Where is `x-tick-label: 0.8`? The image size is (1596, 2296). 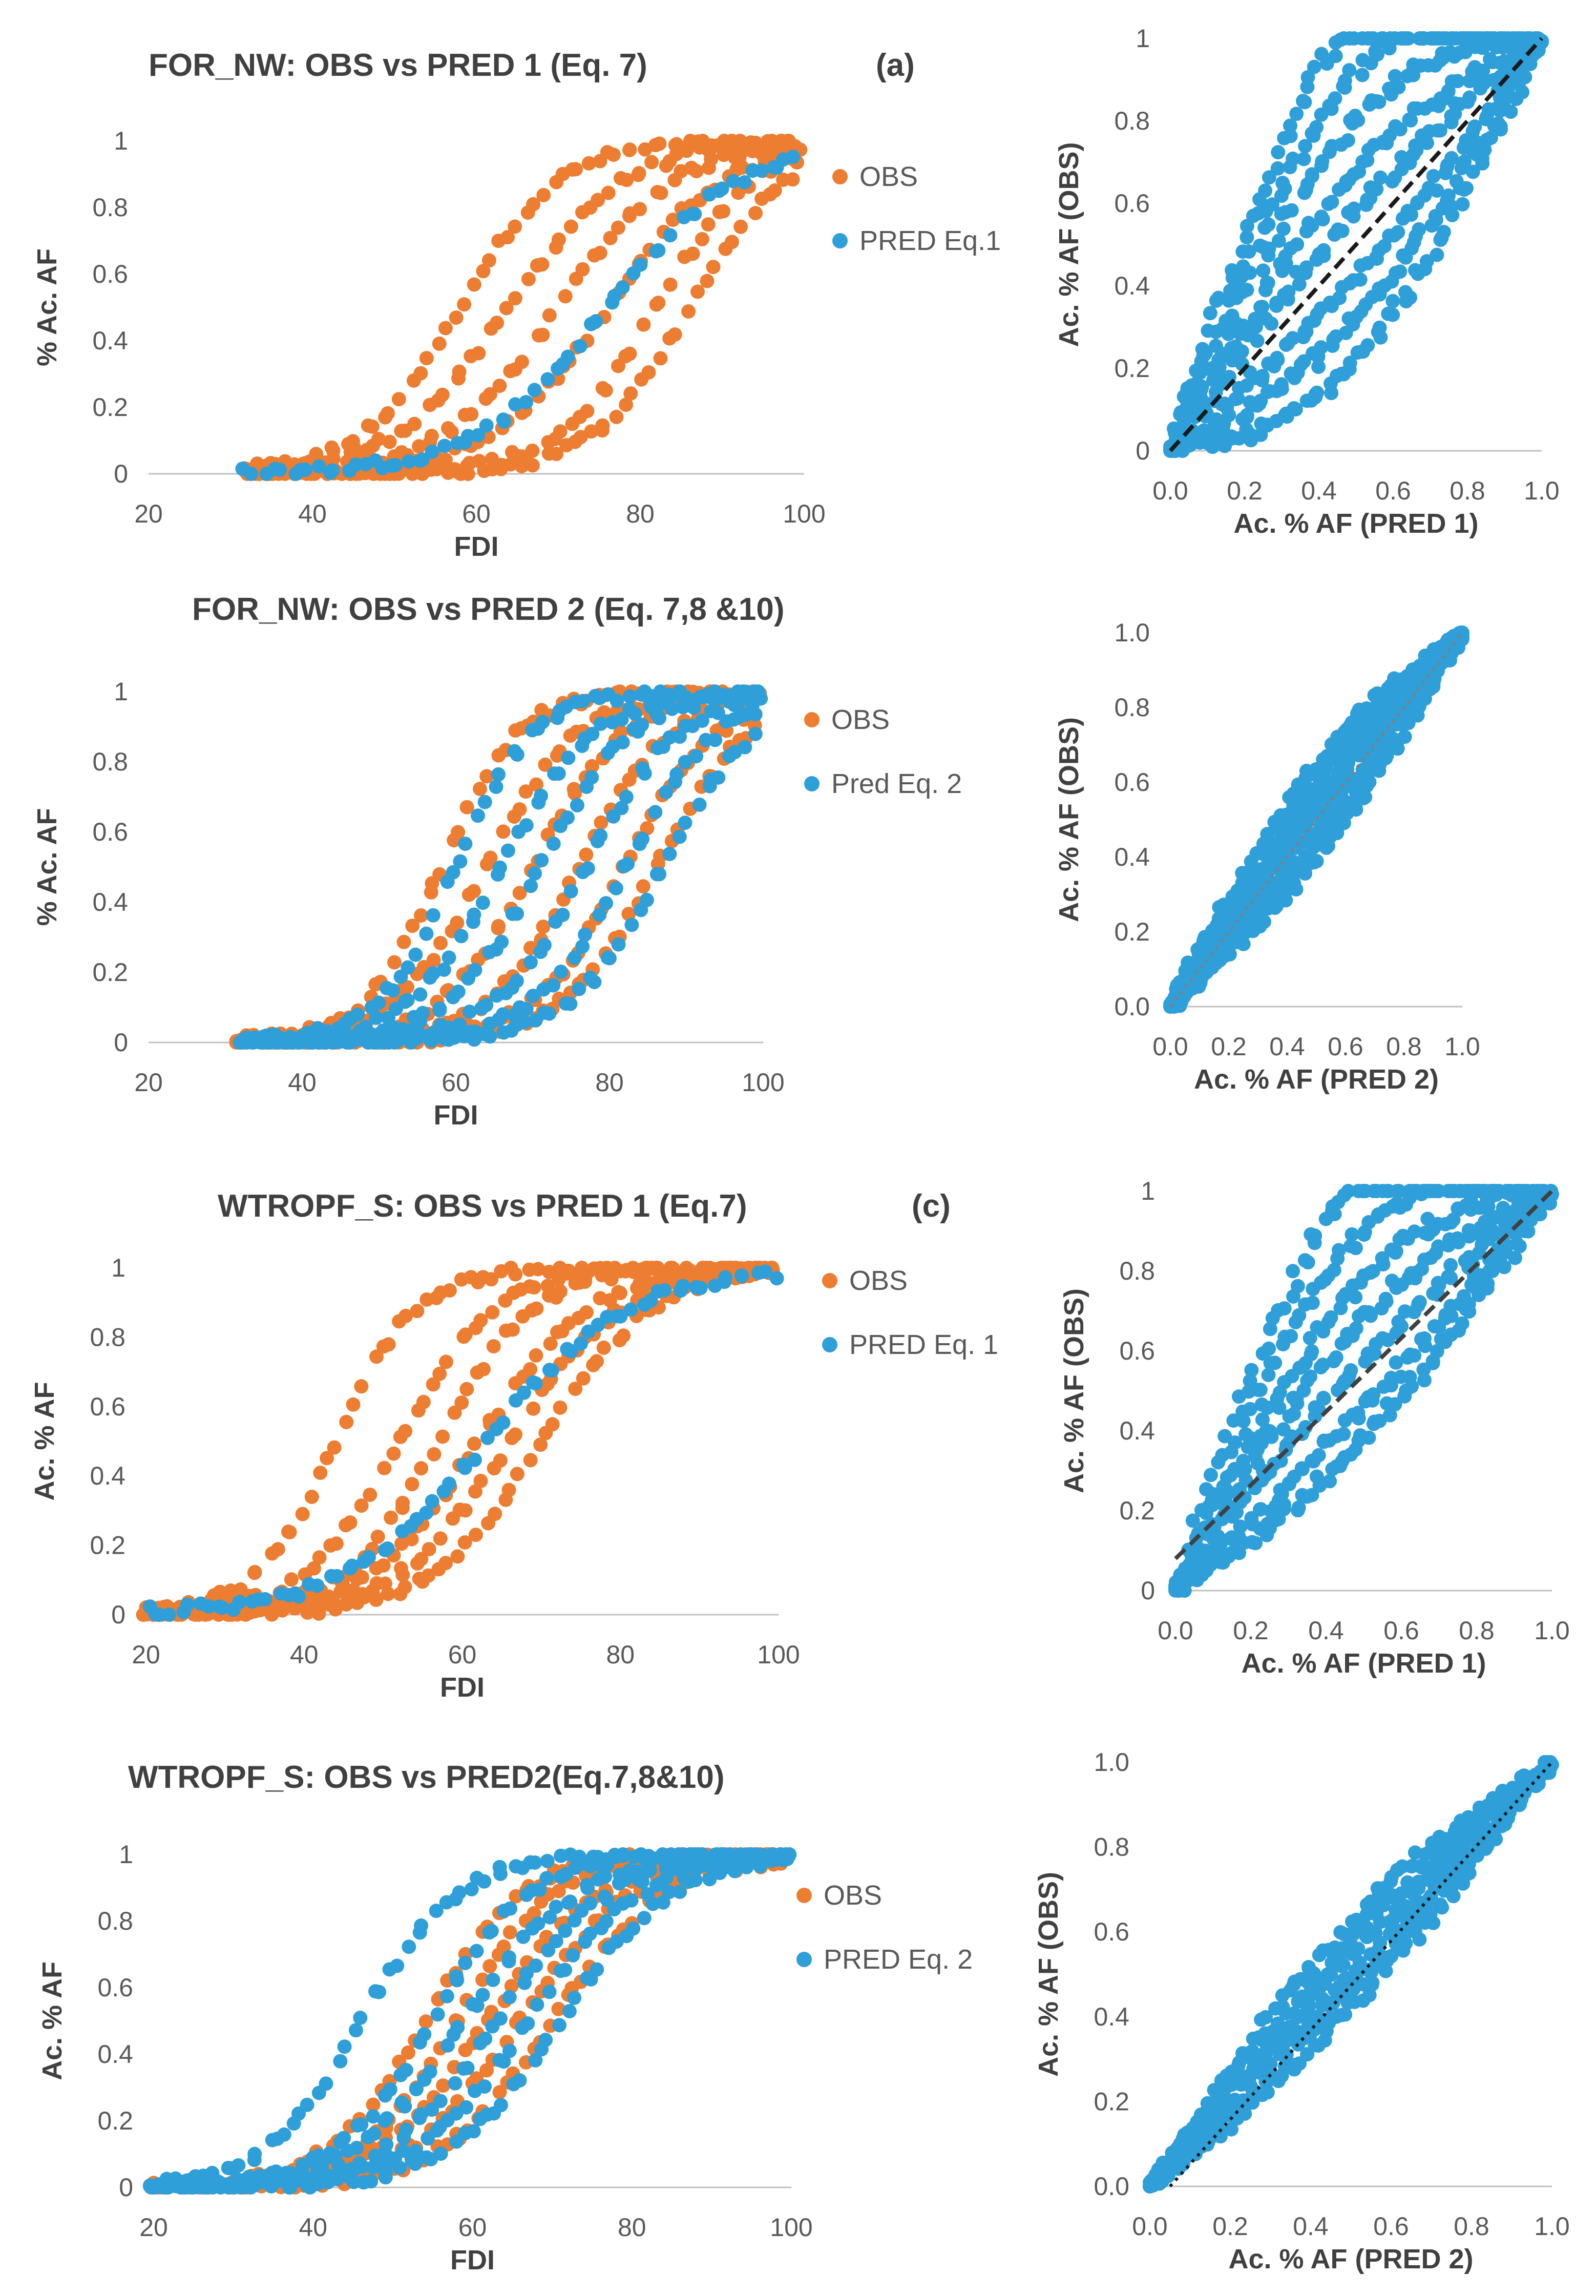
x-tick-label: 0.8 is located at coordinates (1467, 490).